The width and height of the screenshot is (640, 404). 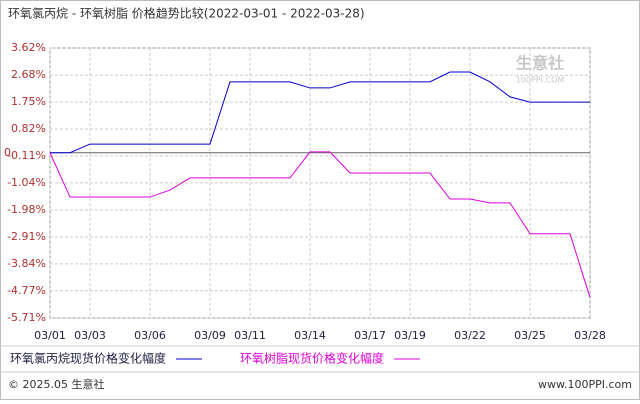 I want to click on y-tick-label: -2.91%, so click(x=26, y=236).